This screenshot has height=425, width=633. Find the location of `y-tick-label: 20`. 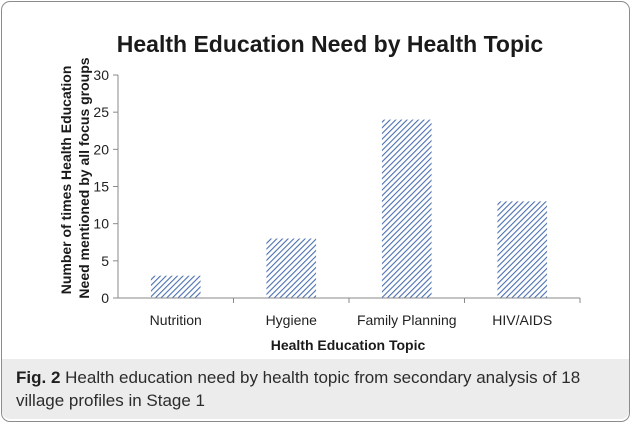

y-tick-label: 20 is located at coordinates (101, 149).